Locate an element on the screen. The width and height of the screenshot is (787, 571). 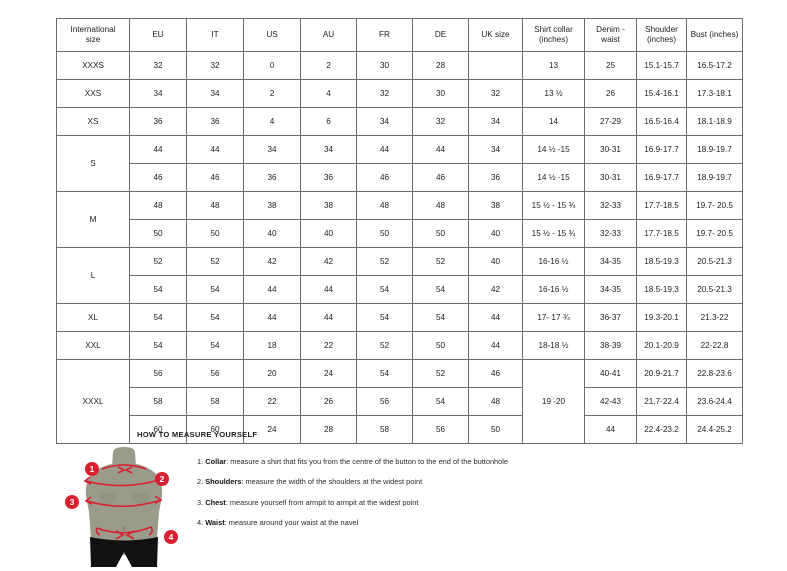
table-row: 58 58 22 26 56 54 48 42-43 21.7-22.4 23.6-24.4 is located at coordinates (400, 401).